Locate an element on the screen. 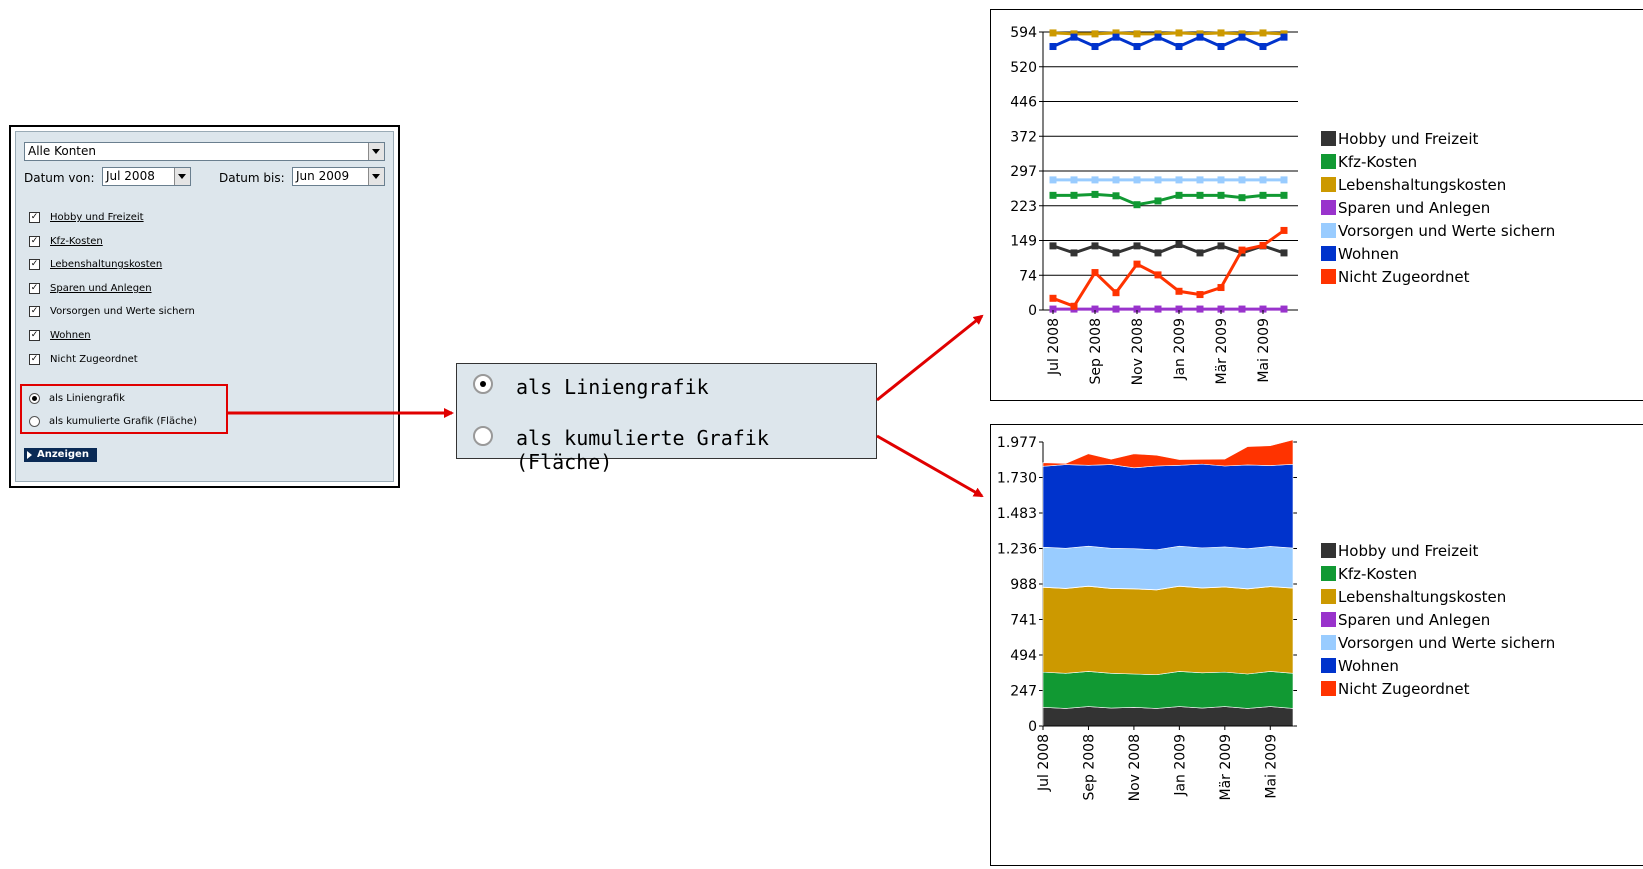  date-from-select: Jul 2008 is located at coordinates (146, 176).